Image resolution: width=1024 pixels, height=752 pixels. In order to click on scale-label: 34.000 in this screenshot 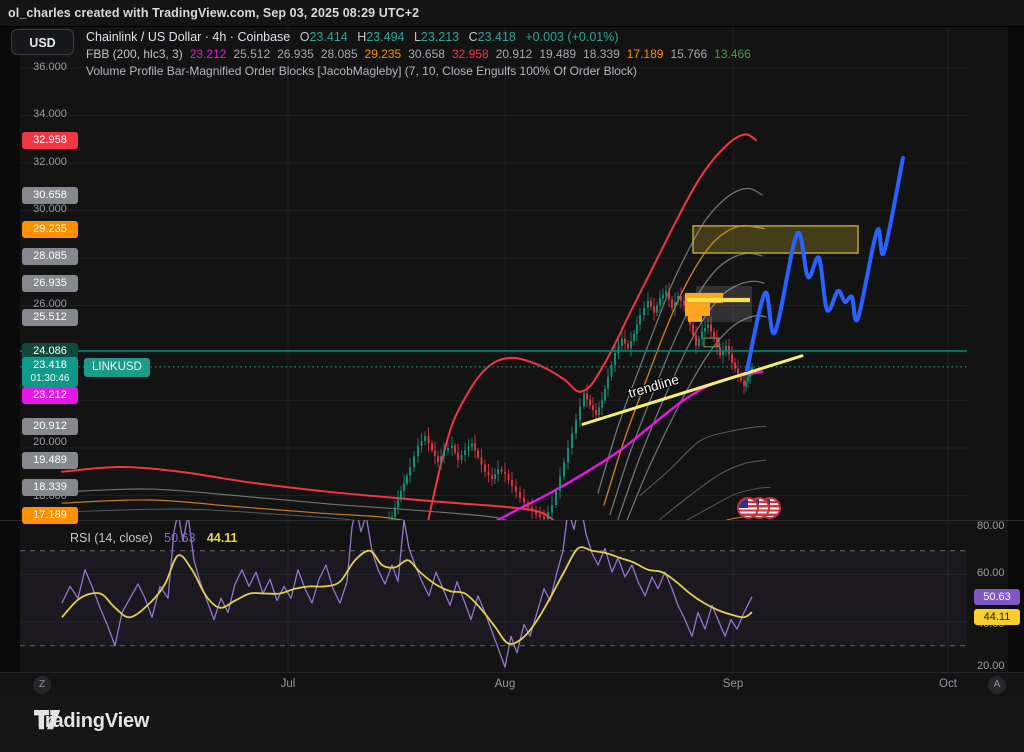, I will do `click(50, 114)`.